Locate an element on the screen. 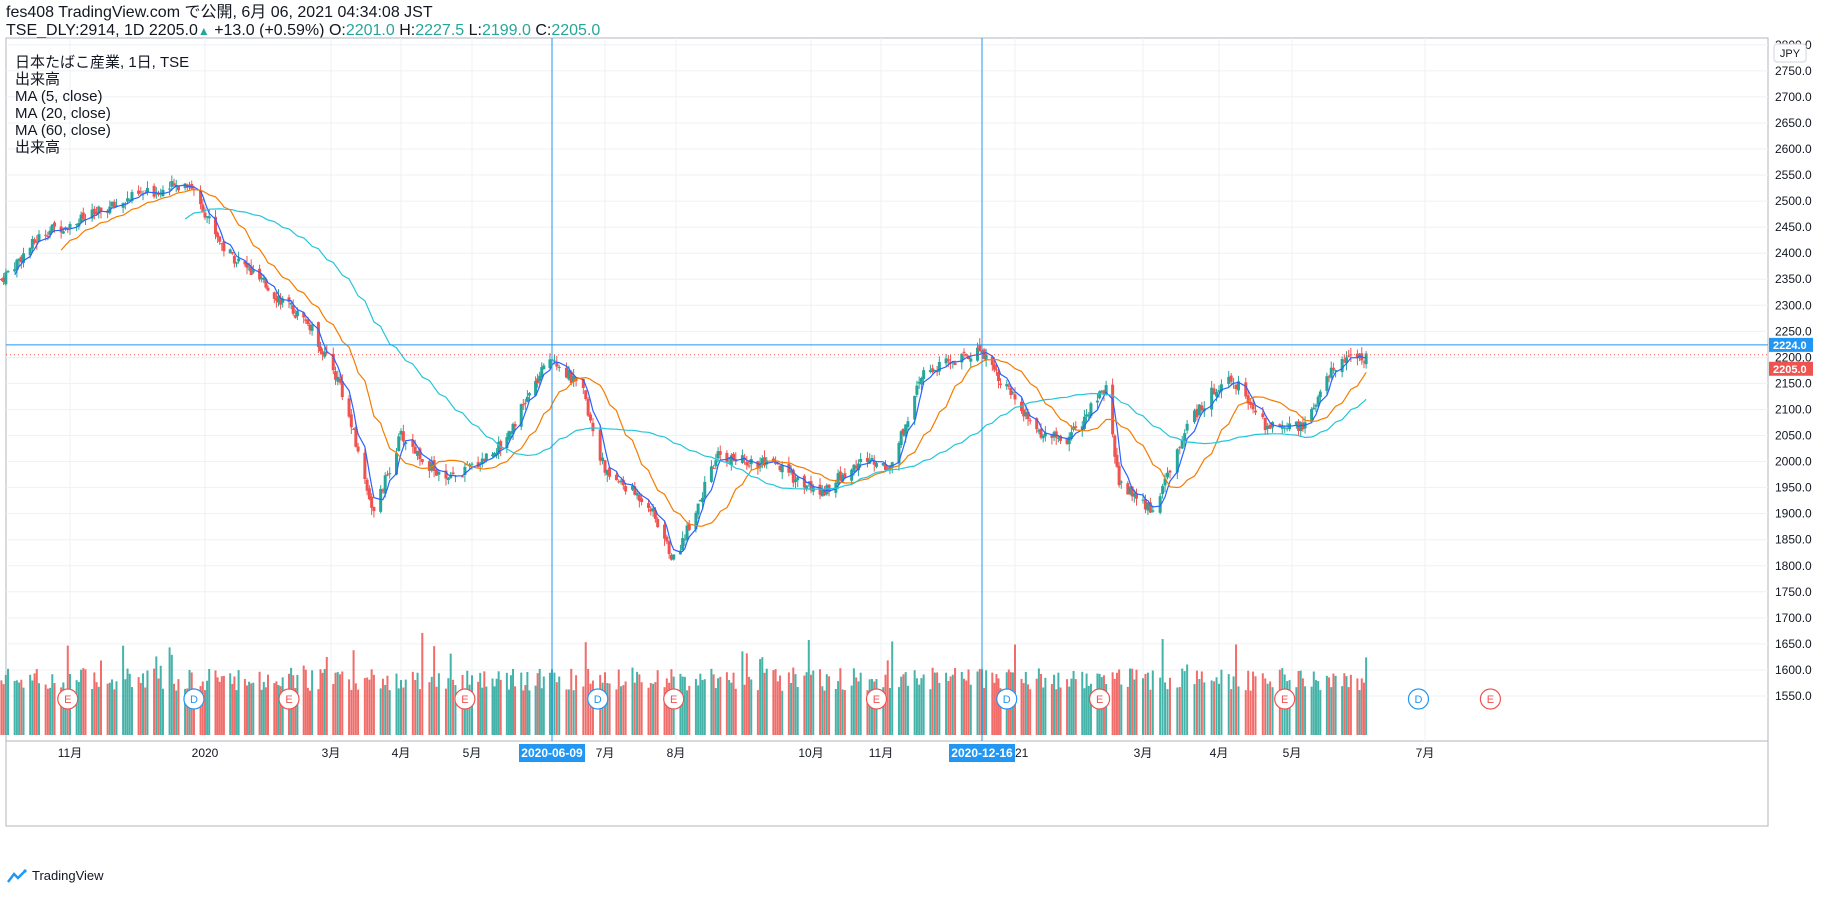 This screenshot has height=897, width=1828. tradingview-logo: TradingView is located at coordinates (55, 875).